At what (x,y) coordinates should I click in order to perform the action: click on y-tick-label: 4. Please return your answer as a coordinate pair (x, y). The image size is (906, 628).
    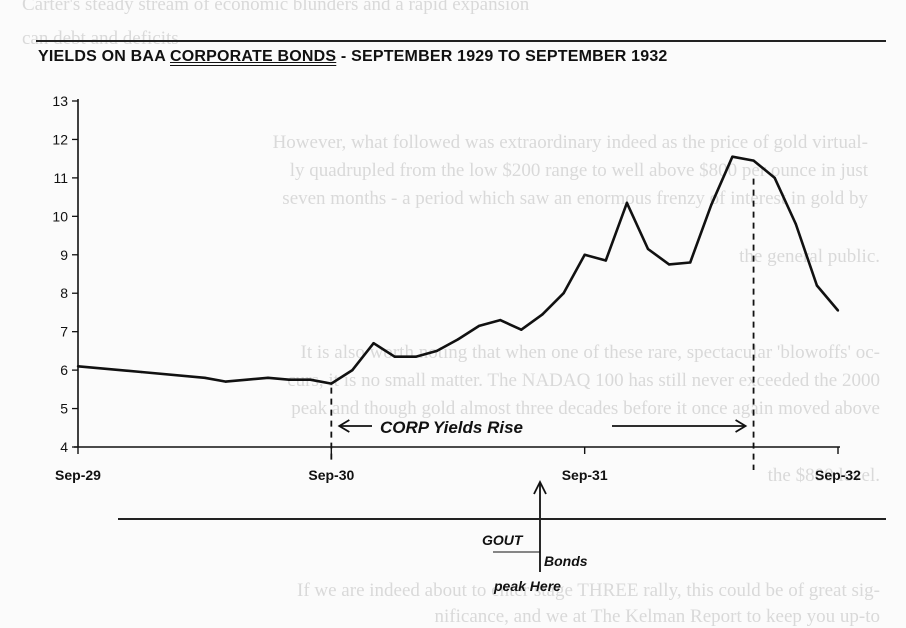
    Looking at the image, I should click on (64, 447).